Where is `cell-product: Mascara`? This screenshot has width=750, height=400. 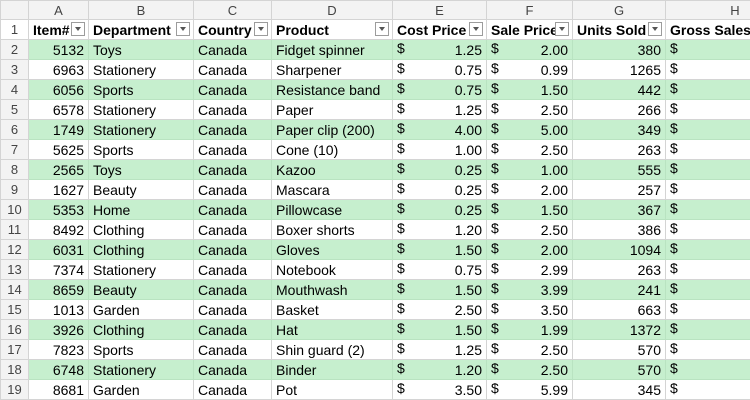 cell-product: Mascara is located at coordinates (332, 189).